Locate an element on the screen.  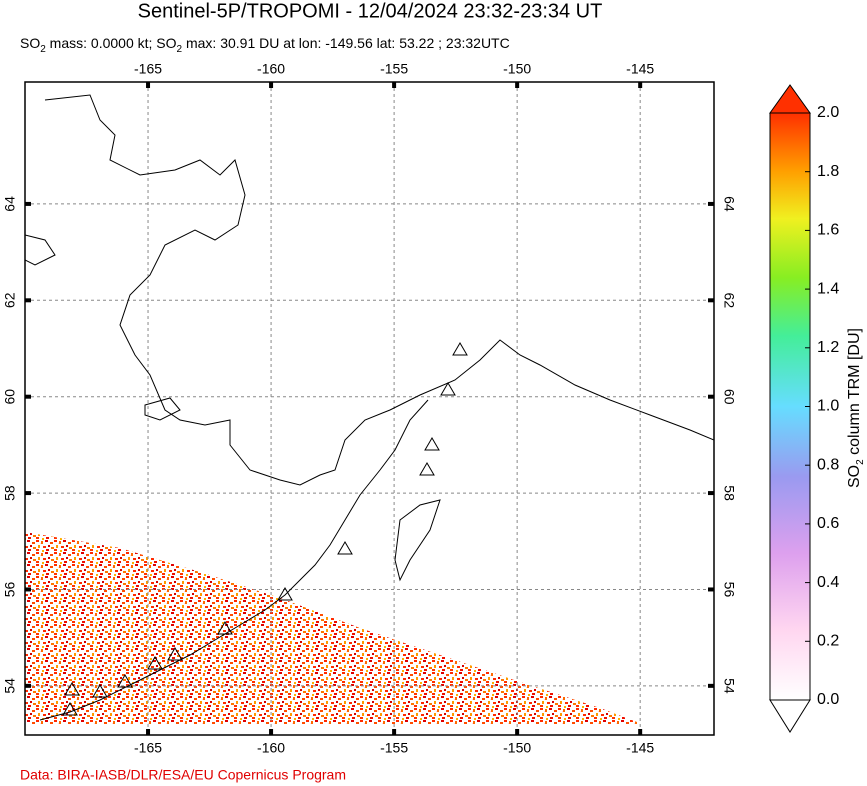
colorbar-tick-label: 1.8 is located at coordinates (828, 171).